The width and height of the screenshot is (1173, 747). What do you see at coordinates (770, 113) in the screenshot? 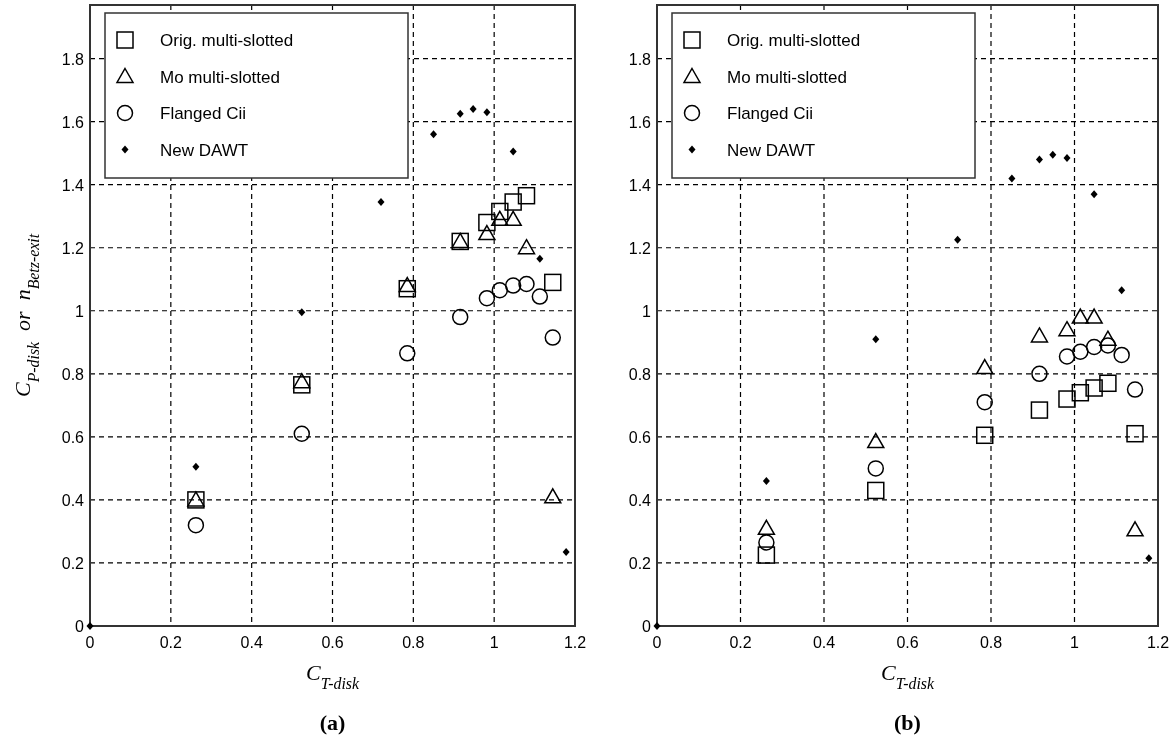
I see `legend-label: Flanged Cii` at bounding box center [770, 113].